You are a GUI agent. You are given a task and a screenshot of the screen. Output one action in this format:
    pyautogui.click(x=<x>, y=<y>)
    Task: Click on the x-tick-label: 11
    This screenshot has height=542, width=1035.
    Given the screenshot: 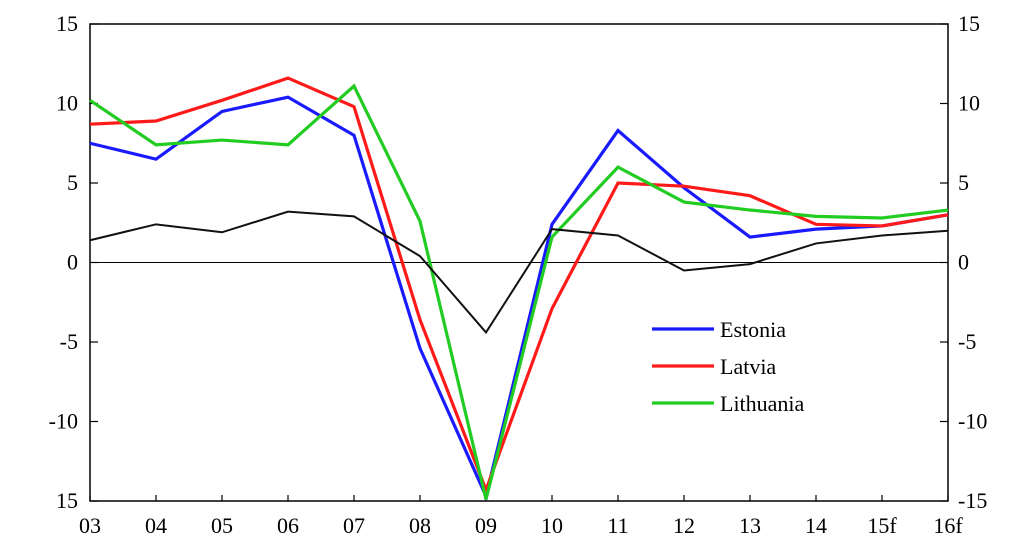 What is the action you would take?
    pyautogui.click(x=617, y=525)
    